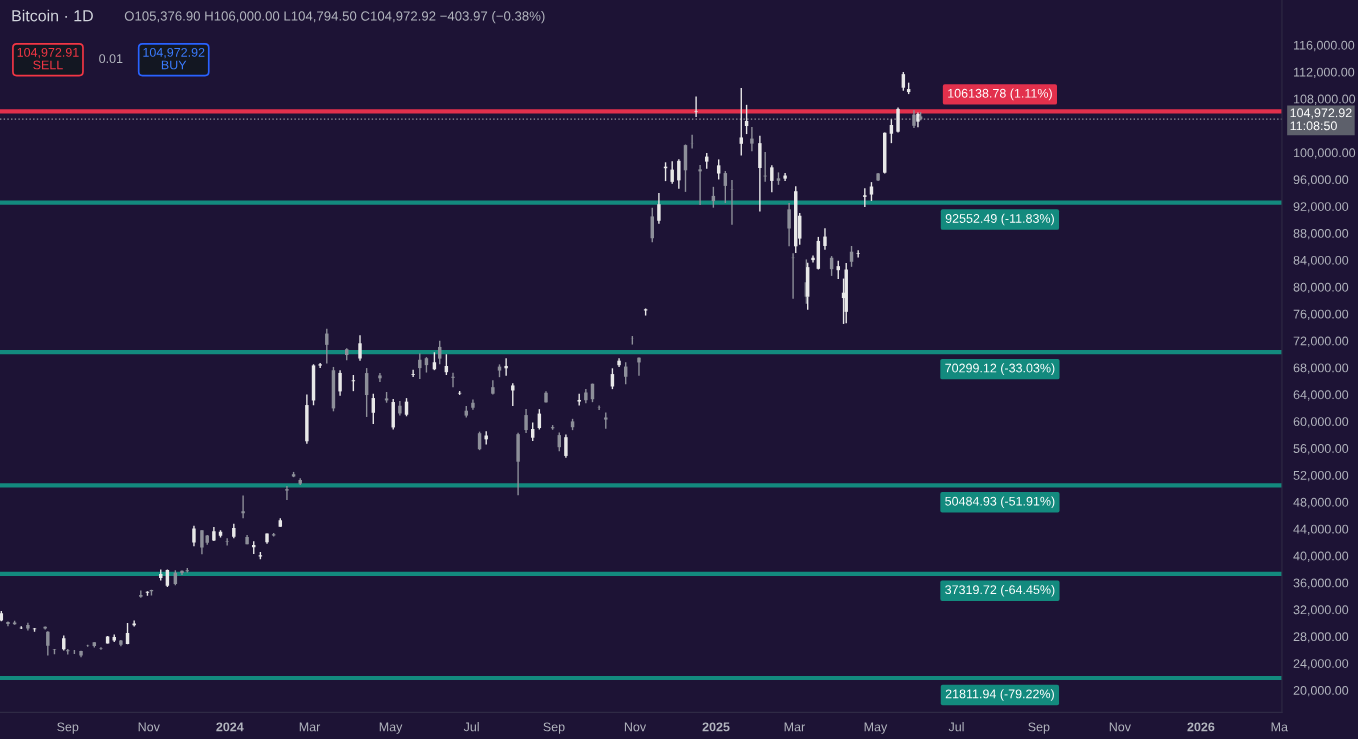 The image size is (1358, 739). Describe the element at coordinates (1325, 153) in the screenshot. I see `y-tick-label: 100,000.00` at that location.